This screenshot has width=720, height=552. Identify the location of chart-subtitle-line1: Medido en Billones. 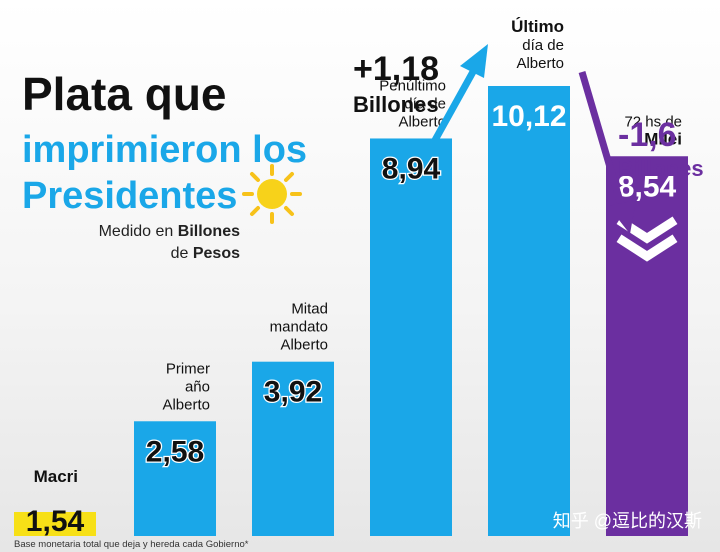
(170, 231).